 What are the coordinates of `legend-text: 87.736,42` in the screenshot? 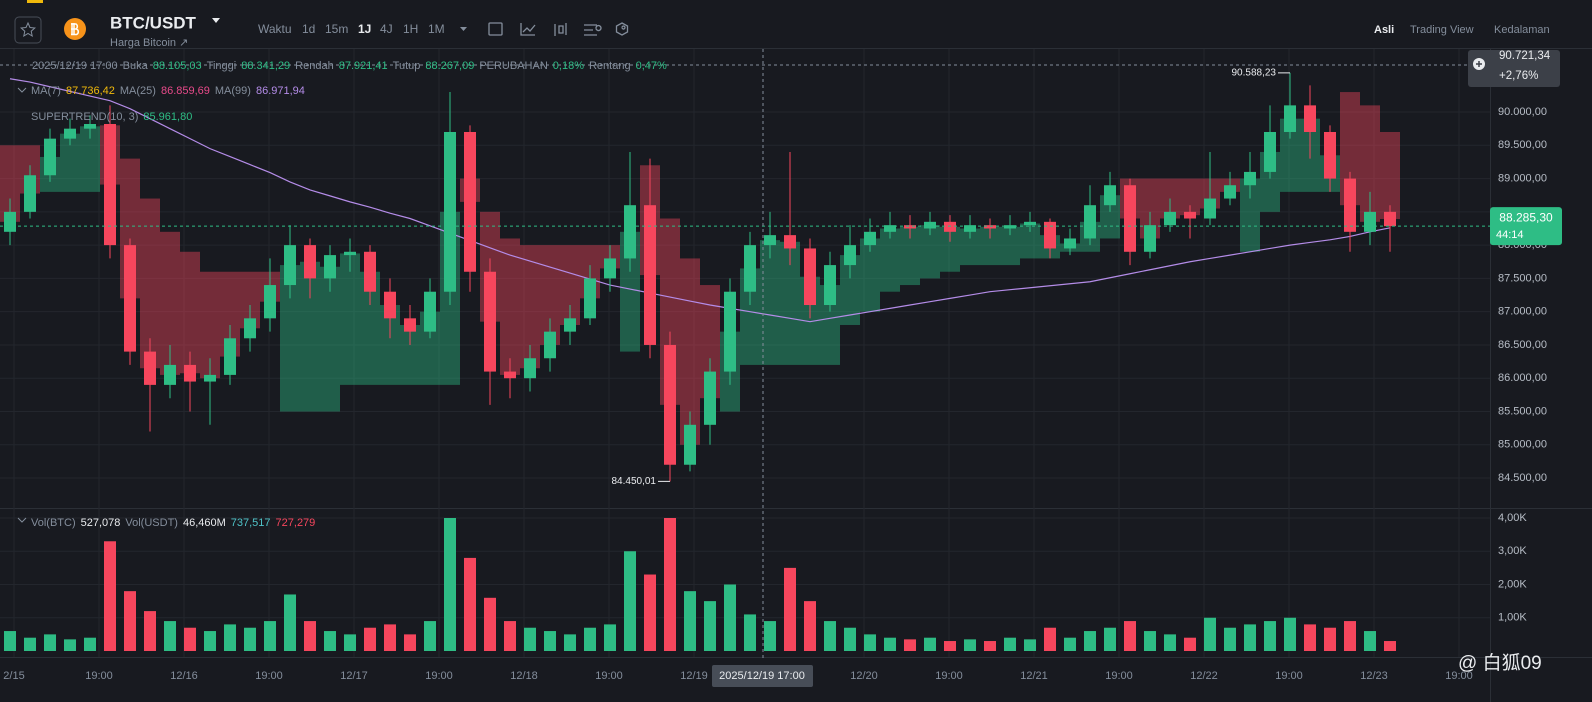 It's located at (90, 91).